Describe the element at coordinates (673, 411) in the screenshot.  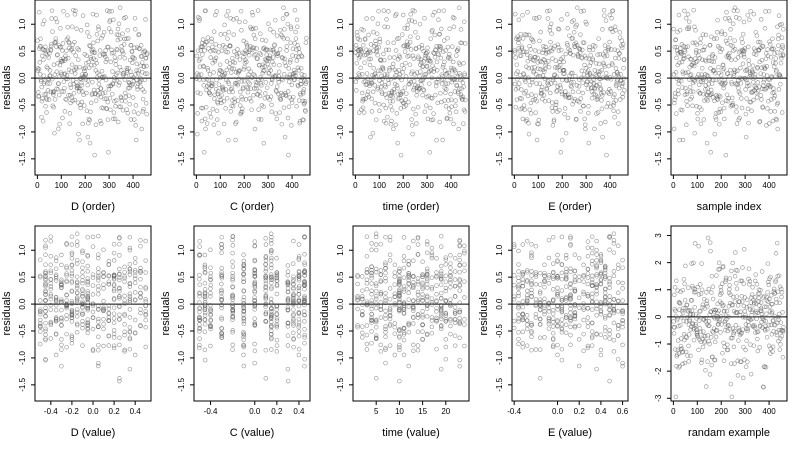
I see `x-tick-label: 0` at that location.